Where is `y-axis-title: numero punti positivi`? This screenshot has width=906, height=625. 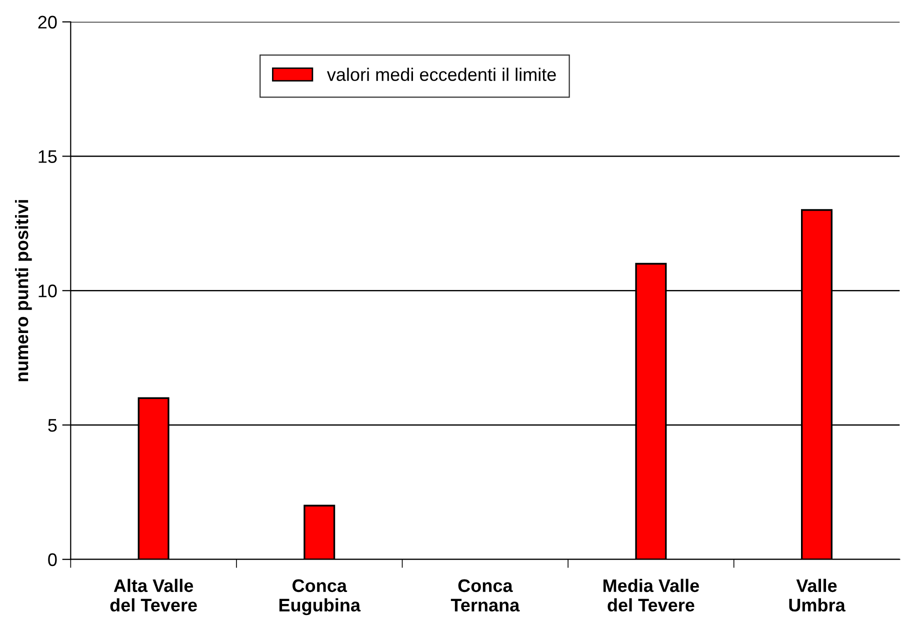
y-axis-title: numero punti positivi is located at coordinates (23, 291).